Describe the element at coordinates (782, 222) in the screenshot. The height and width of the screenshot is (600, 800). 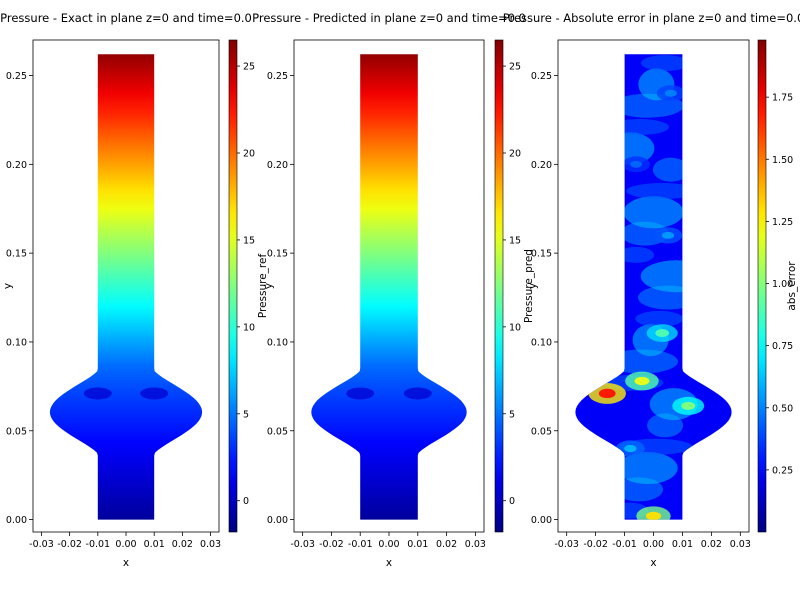
I see `colorbar-tick-label: 1.25` at that location.